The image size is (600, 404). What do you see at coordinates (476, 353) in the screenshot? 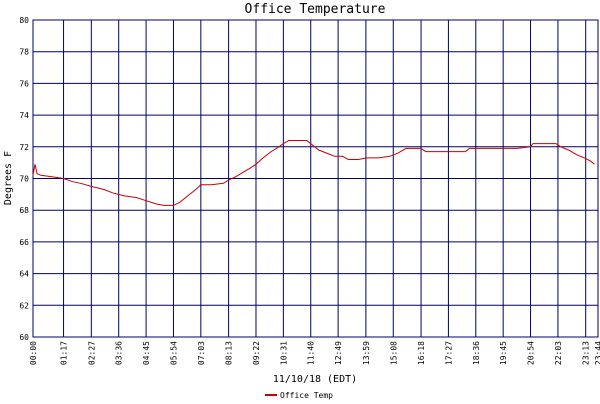
I see `x-tick-label: 18:36` at bounding box center [476, 353].